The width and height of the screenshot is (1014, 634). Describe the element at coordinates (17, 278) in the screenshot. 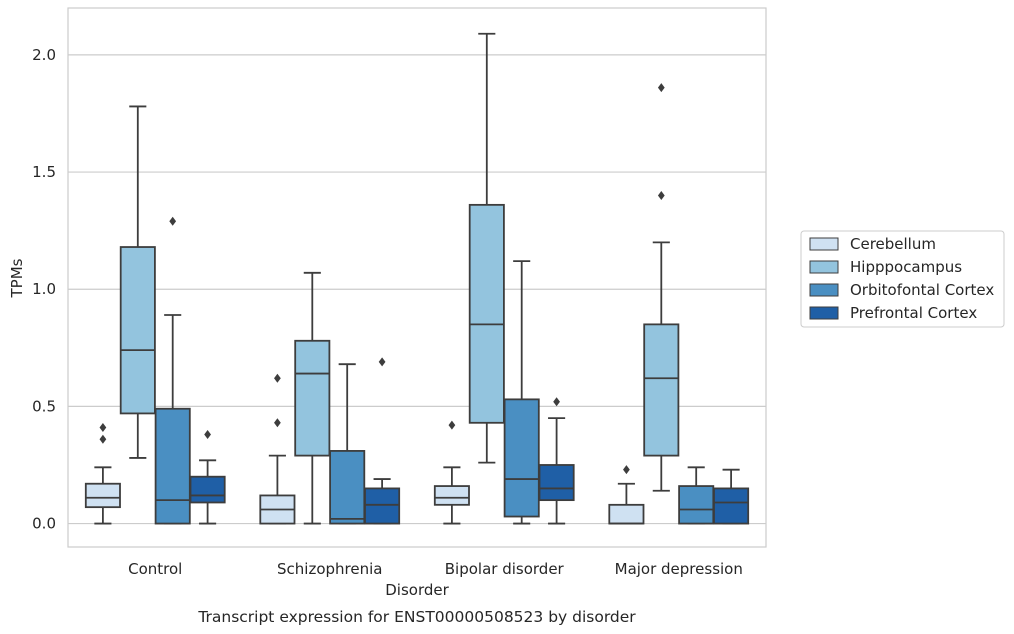

I see `y-axis-label: TPMs` at that location.